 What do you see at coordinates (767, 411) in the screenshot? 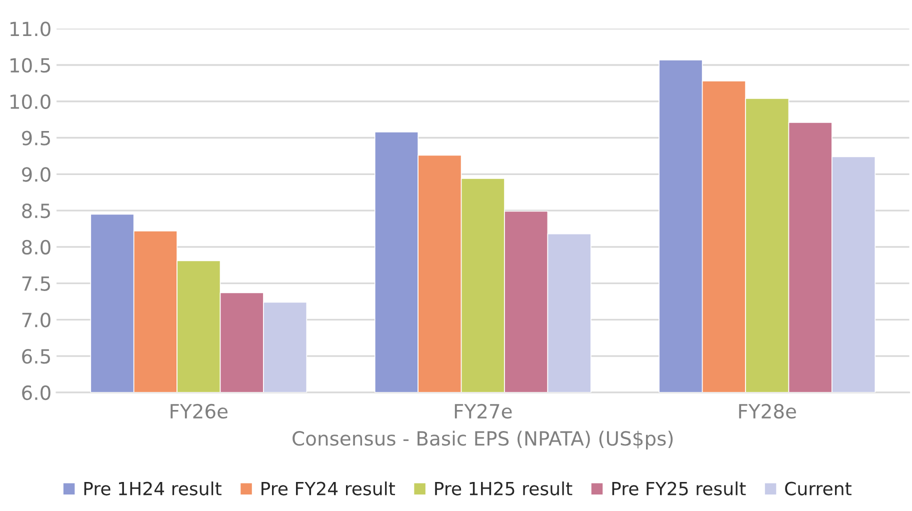
I see `x-tick-label: FY28e` at bounding box center [767, 411].